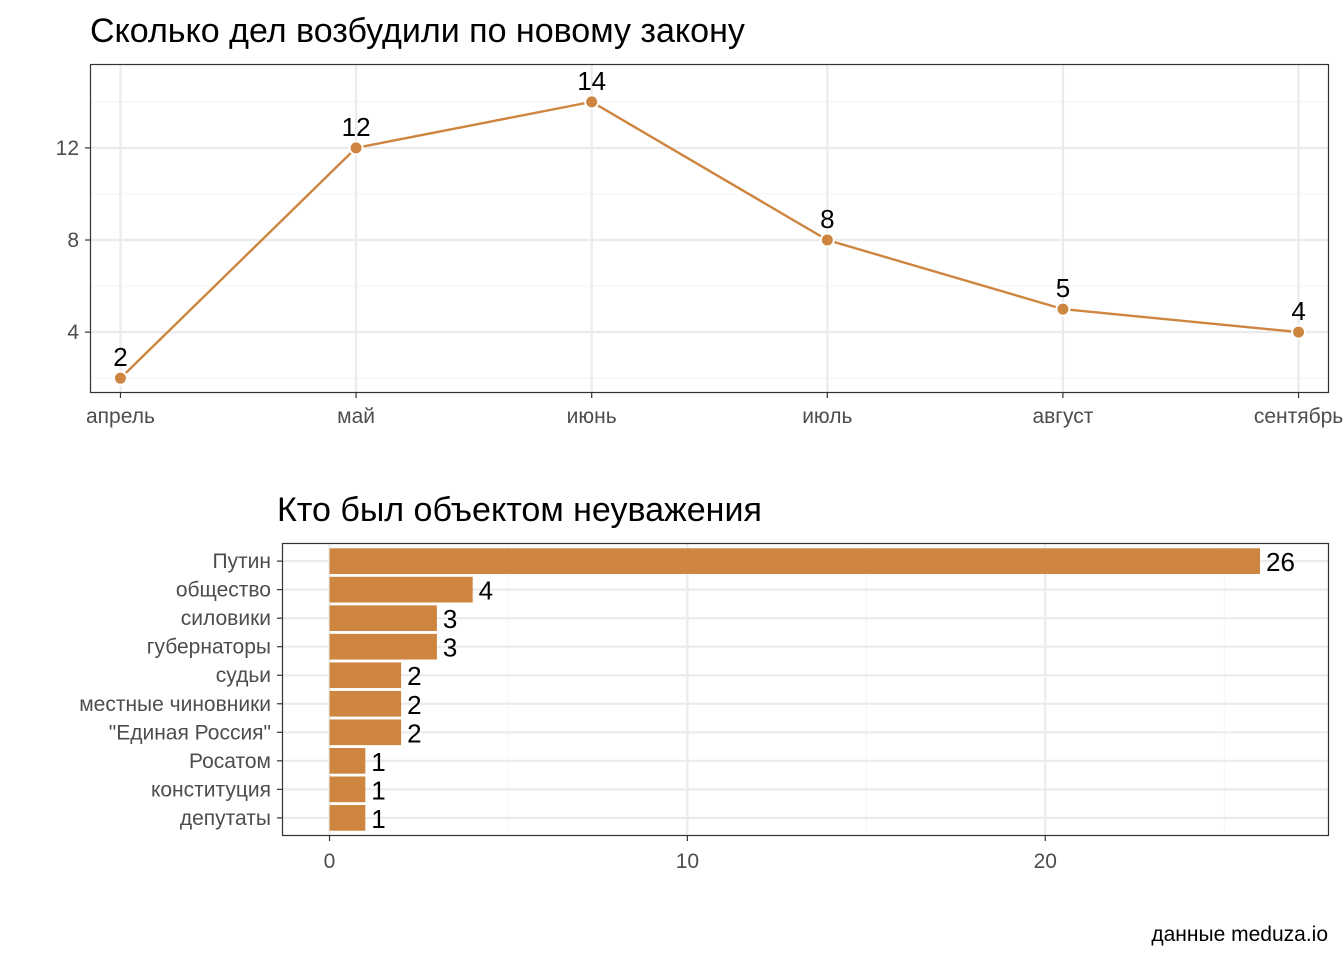  I want to click on x-tick-label: август, so click(1062, 416).